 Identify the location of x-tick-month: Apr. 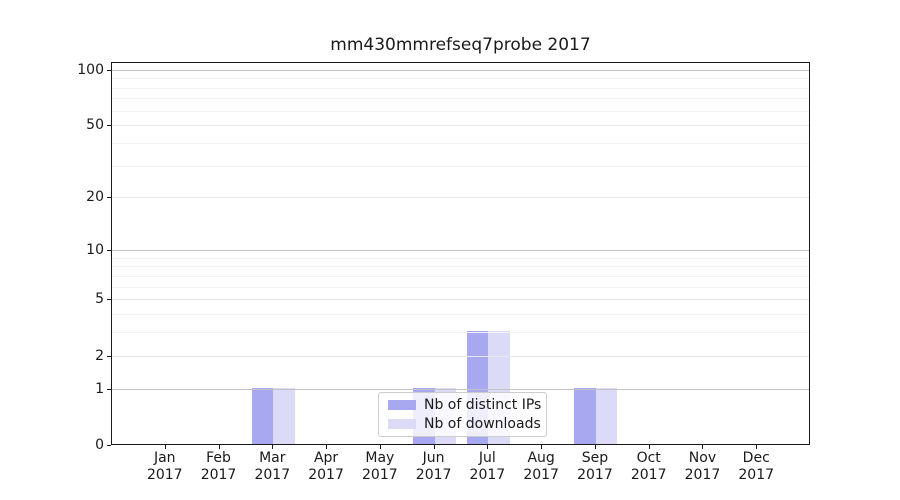
(326, 458).